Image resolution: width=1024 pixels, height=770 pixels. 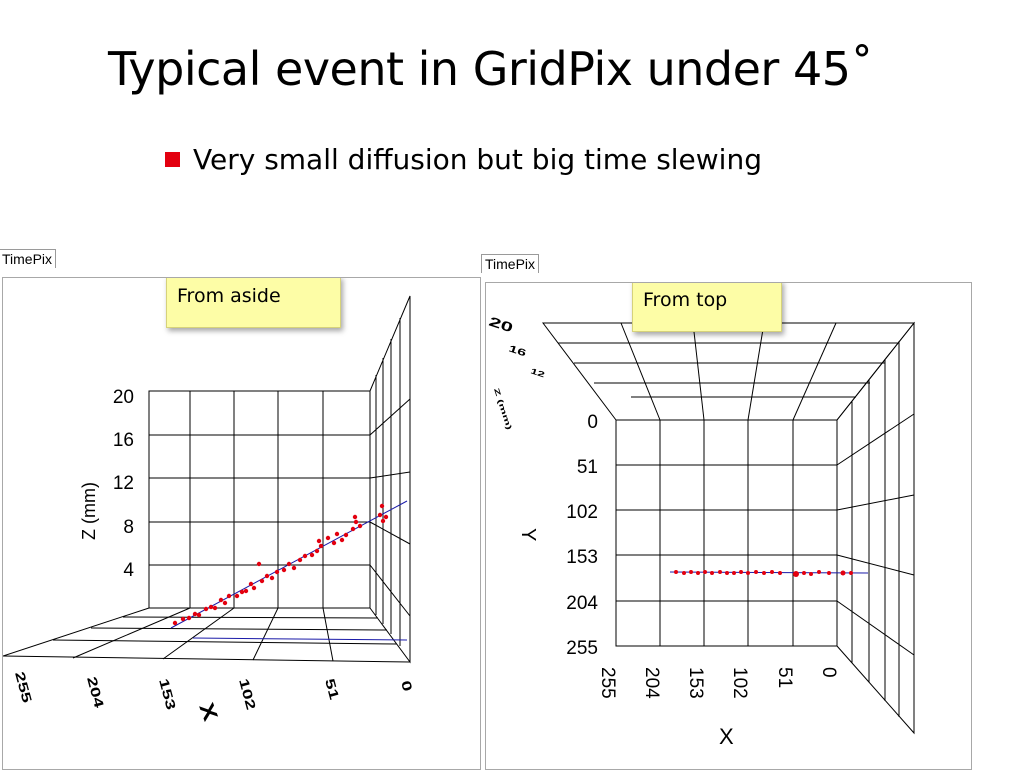 What do you see at coordinates (587, 467) in the screenshot?
I see `y-tick-label: 51` at bounding box center [587, 467].